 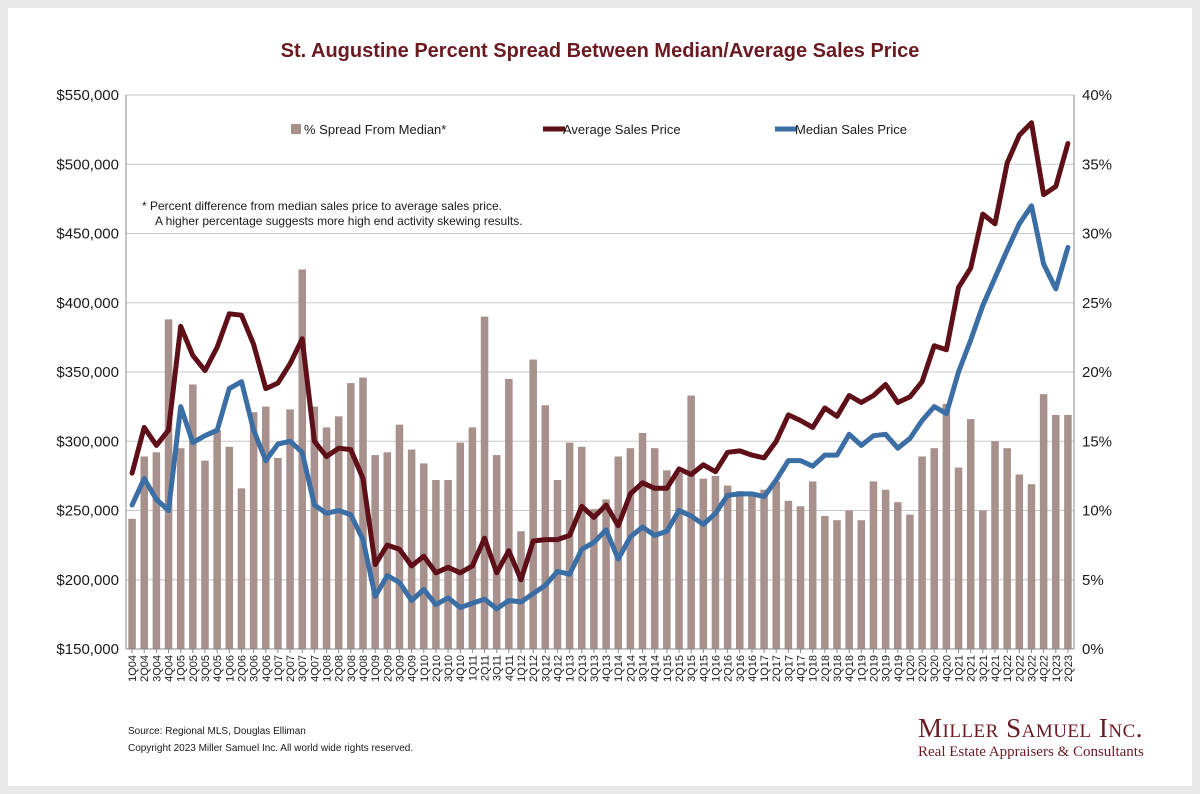 I want to click on x-tick-label: 4Q22, so click(x=1045, y=668).